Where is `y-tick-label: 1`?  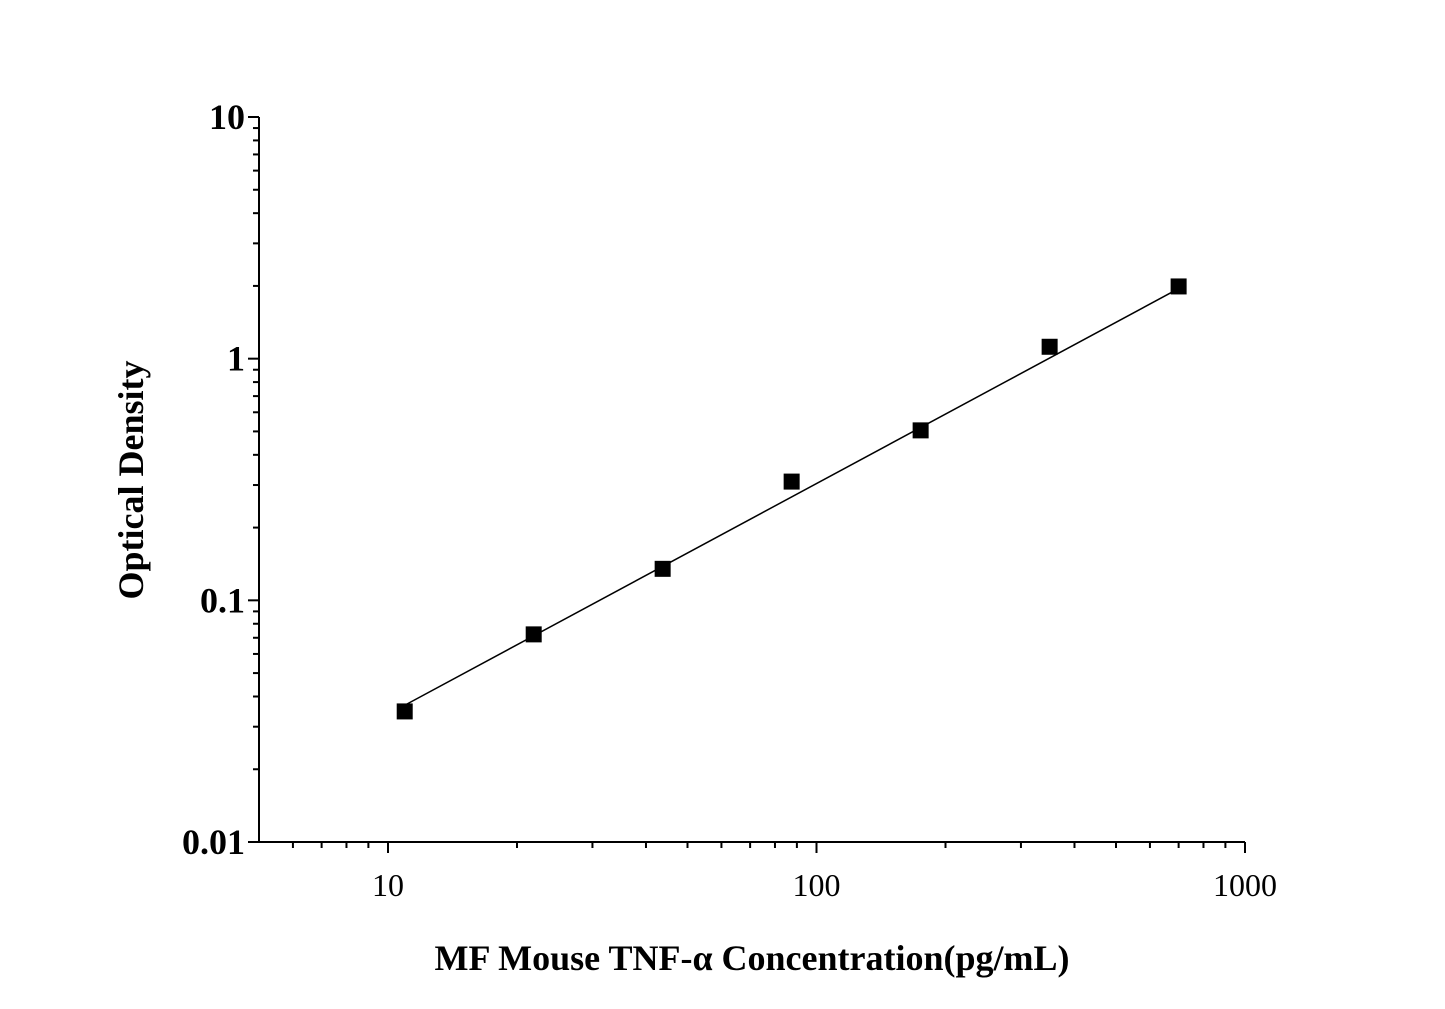 y-tick-label: 1 is located at coordinates (236, 359).